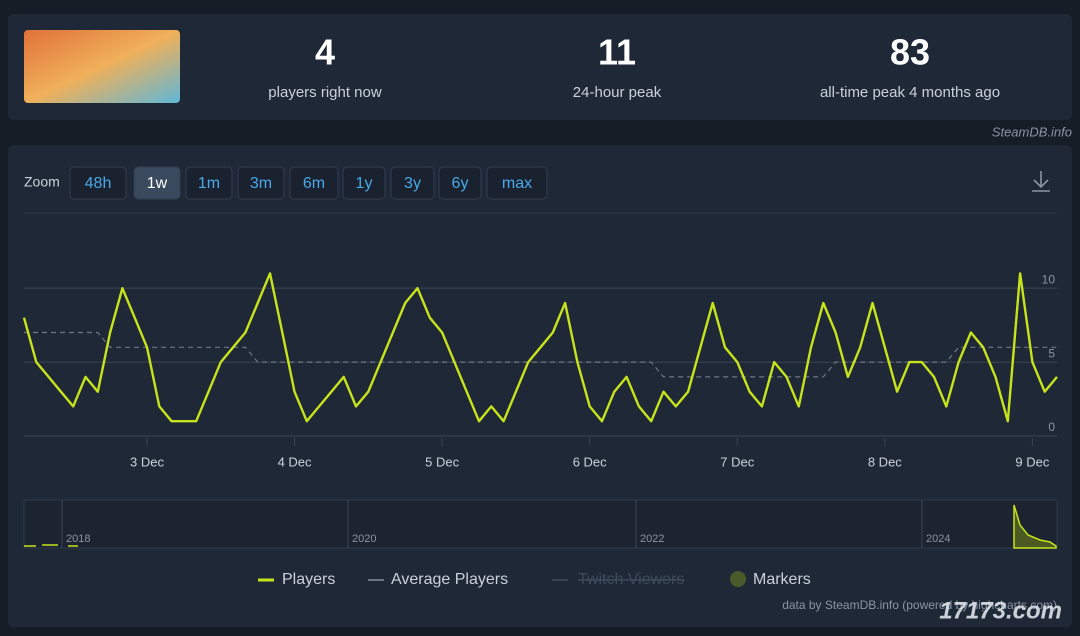 The image size is (1080, 636). What do you see at coordinates (617, 52) in the screenshot?
I see `stat-value: 11` at bounding box center [617, 52].